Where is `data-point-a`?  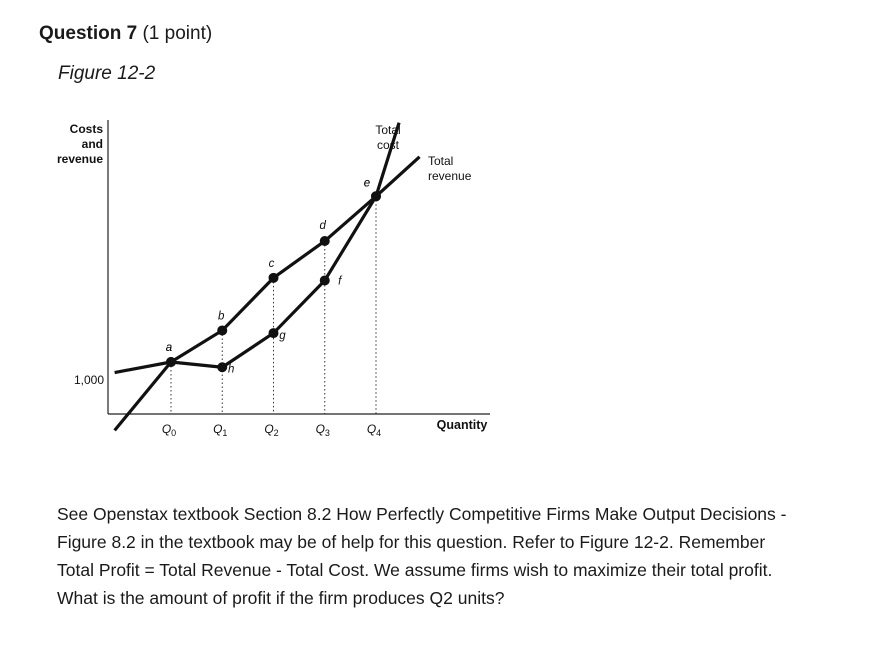 data-point-a is located at coordinates (171, 362).